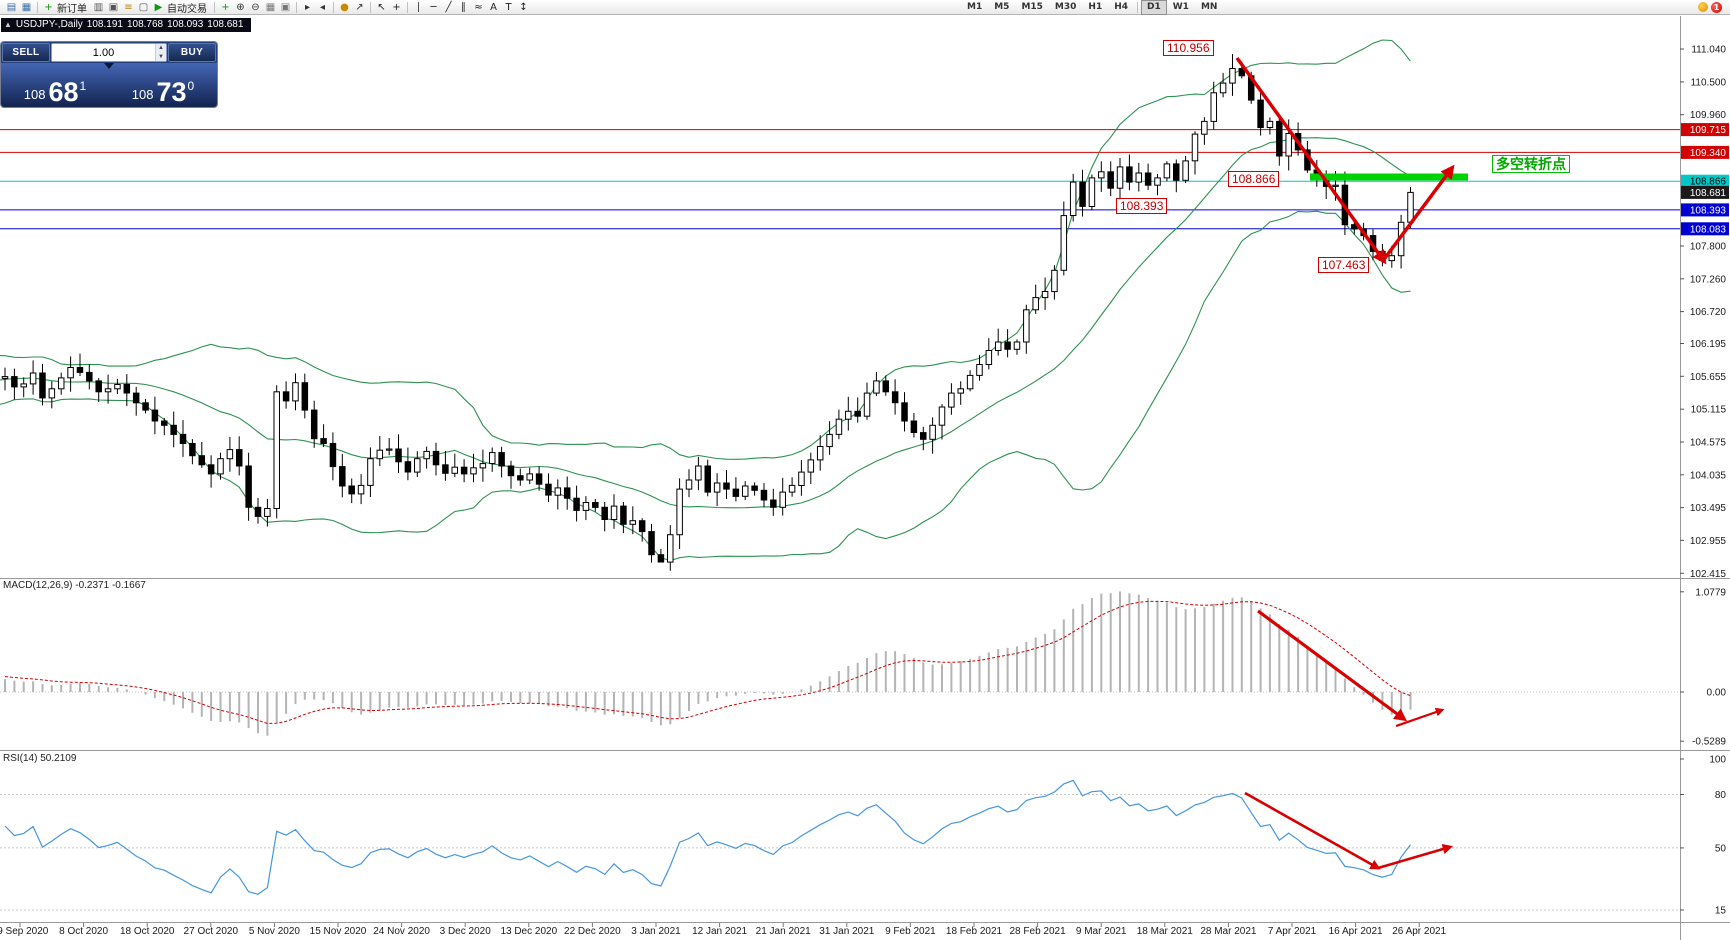 The image size is (1730, 940). I want to click on grid-icon: ▦, so click(270, 7).